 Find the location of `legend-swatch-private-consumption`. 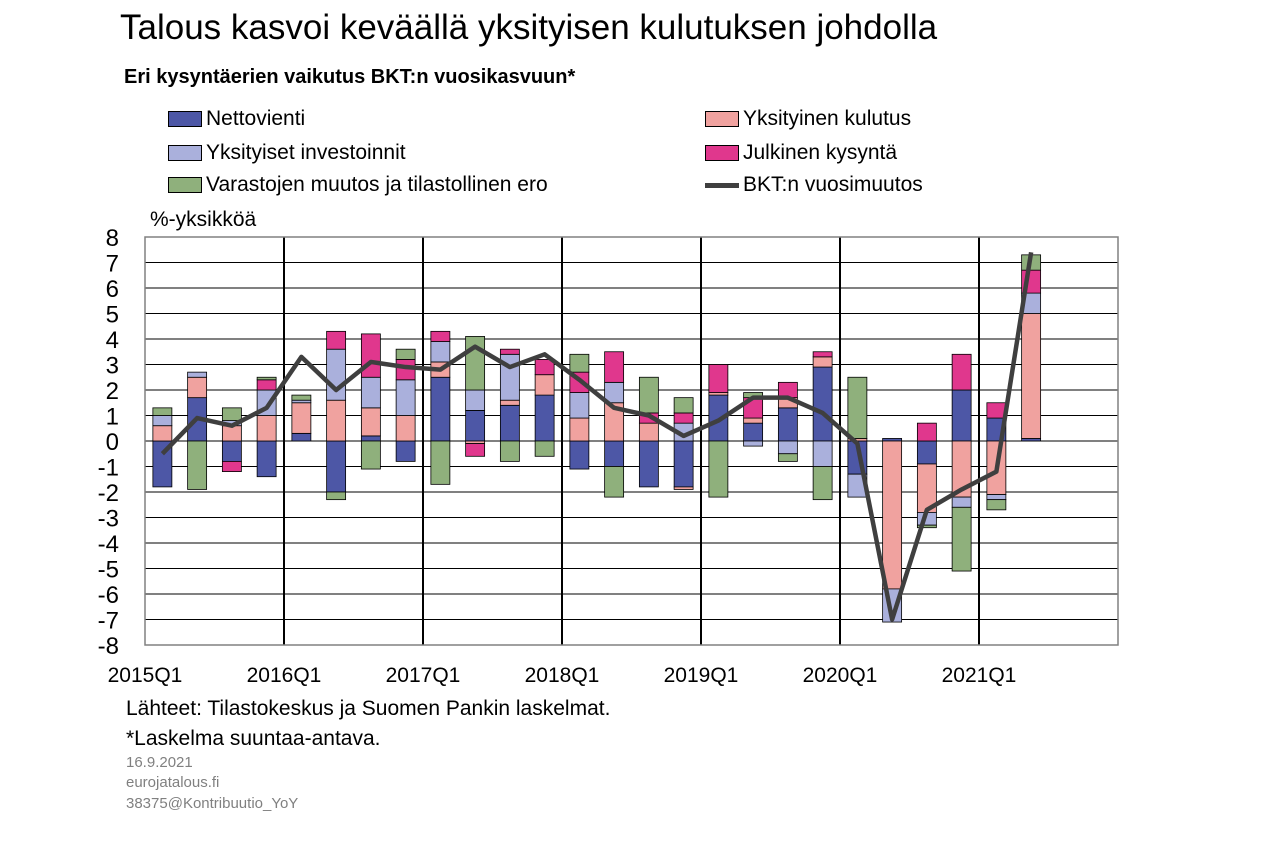

legend-swatch-private-consumption is located at coordinates (722, 119).